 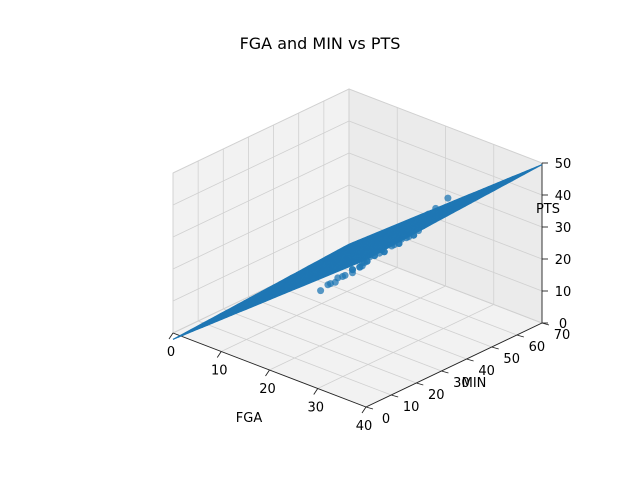 I want to click on x-axis-label: FGA, so click(x=249, y=418).